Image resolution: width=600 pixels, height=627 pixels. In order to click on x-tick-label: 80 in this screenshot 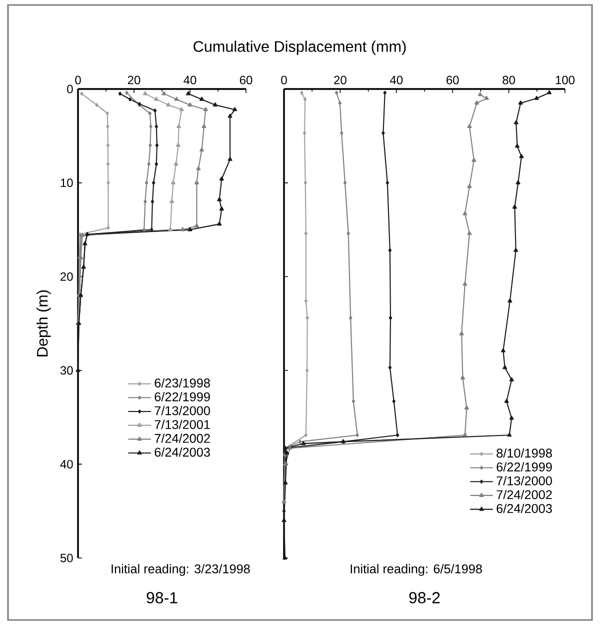, I will do `click(509, 80)`.